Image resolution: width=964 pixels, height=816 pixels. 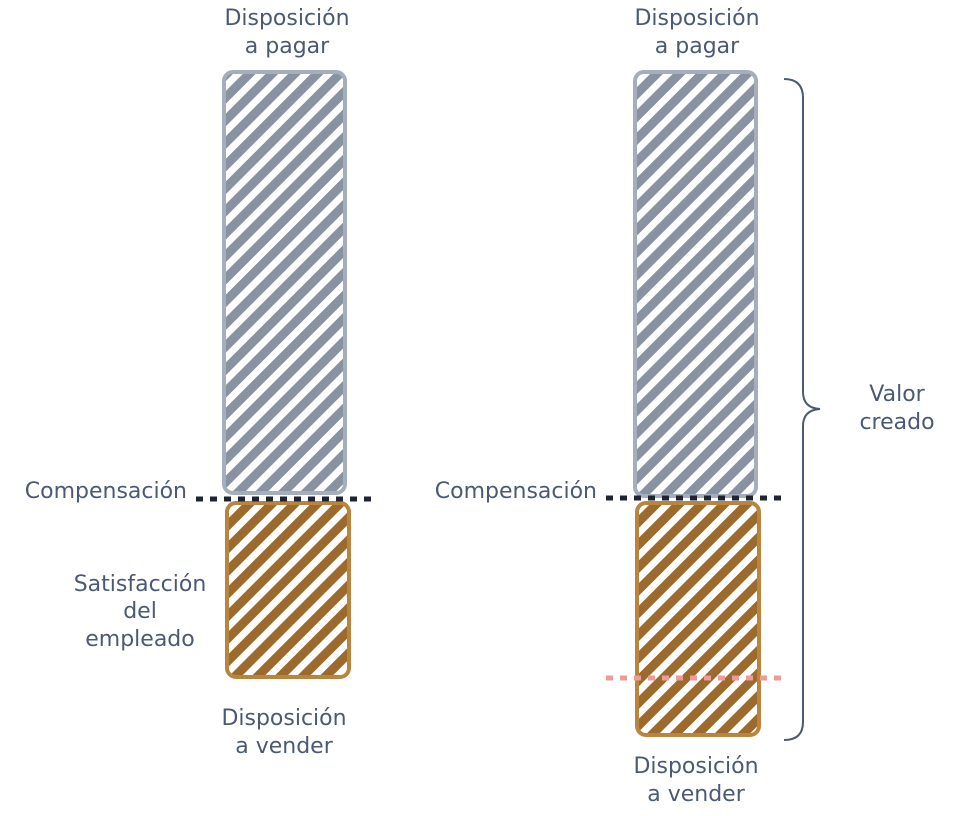 I want to click on right-wts-label-line1: Disposición, so click(x=695, y=766).